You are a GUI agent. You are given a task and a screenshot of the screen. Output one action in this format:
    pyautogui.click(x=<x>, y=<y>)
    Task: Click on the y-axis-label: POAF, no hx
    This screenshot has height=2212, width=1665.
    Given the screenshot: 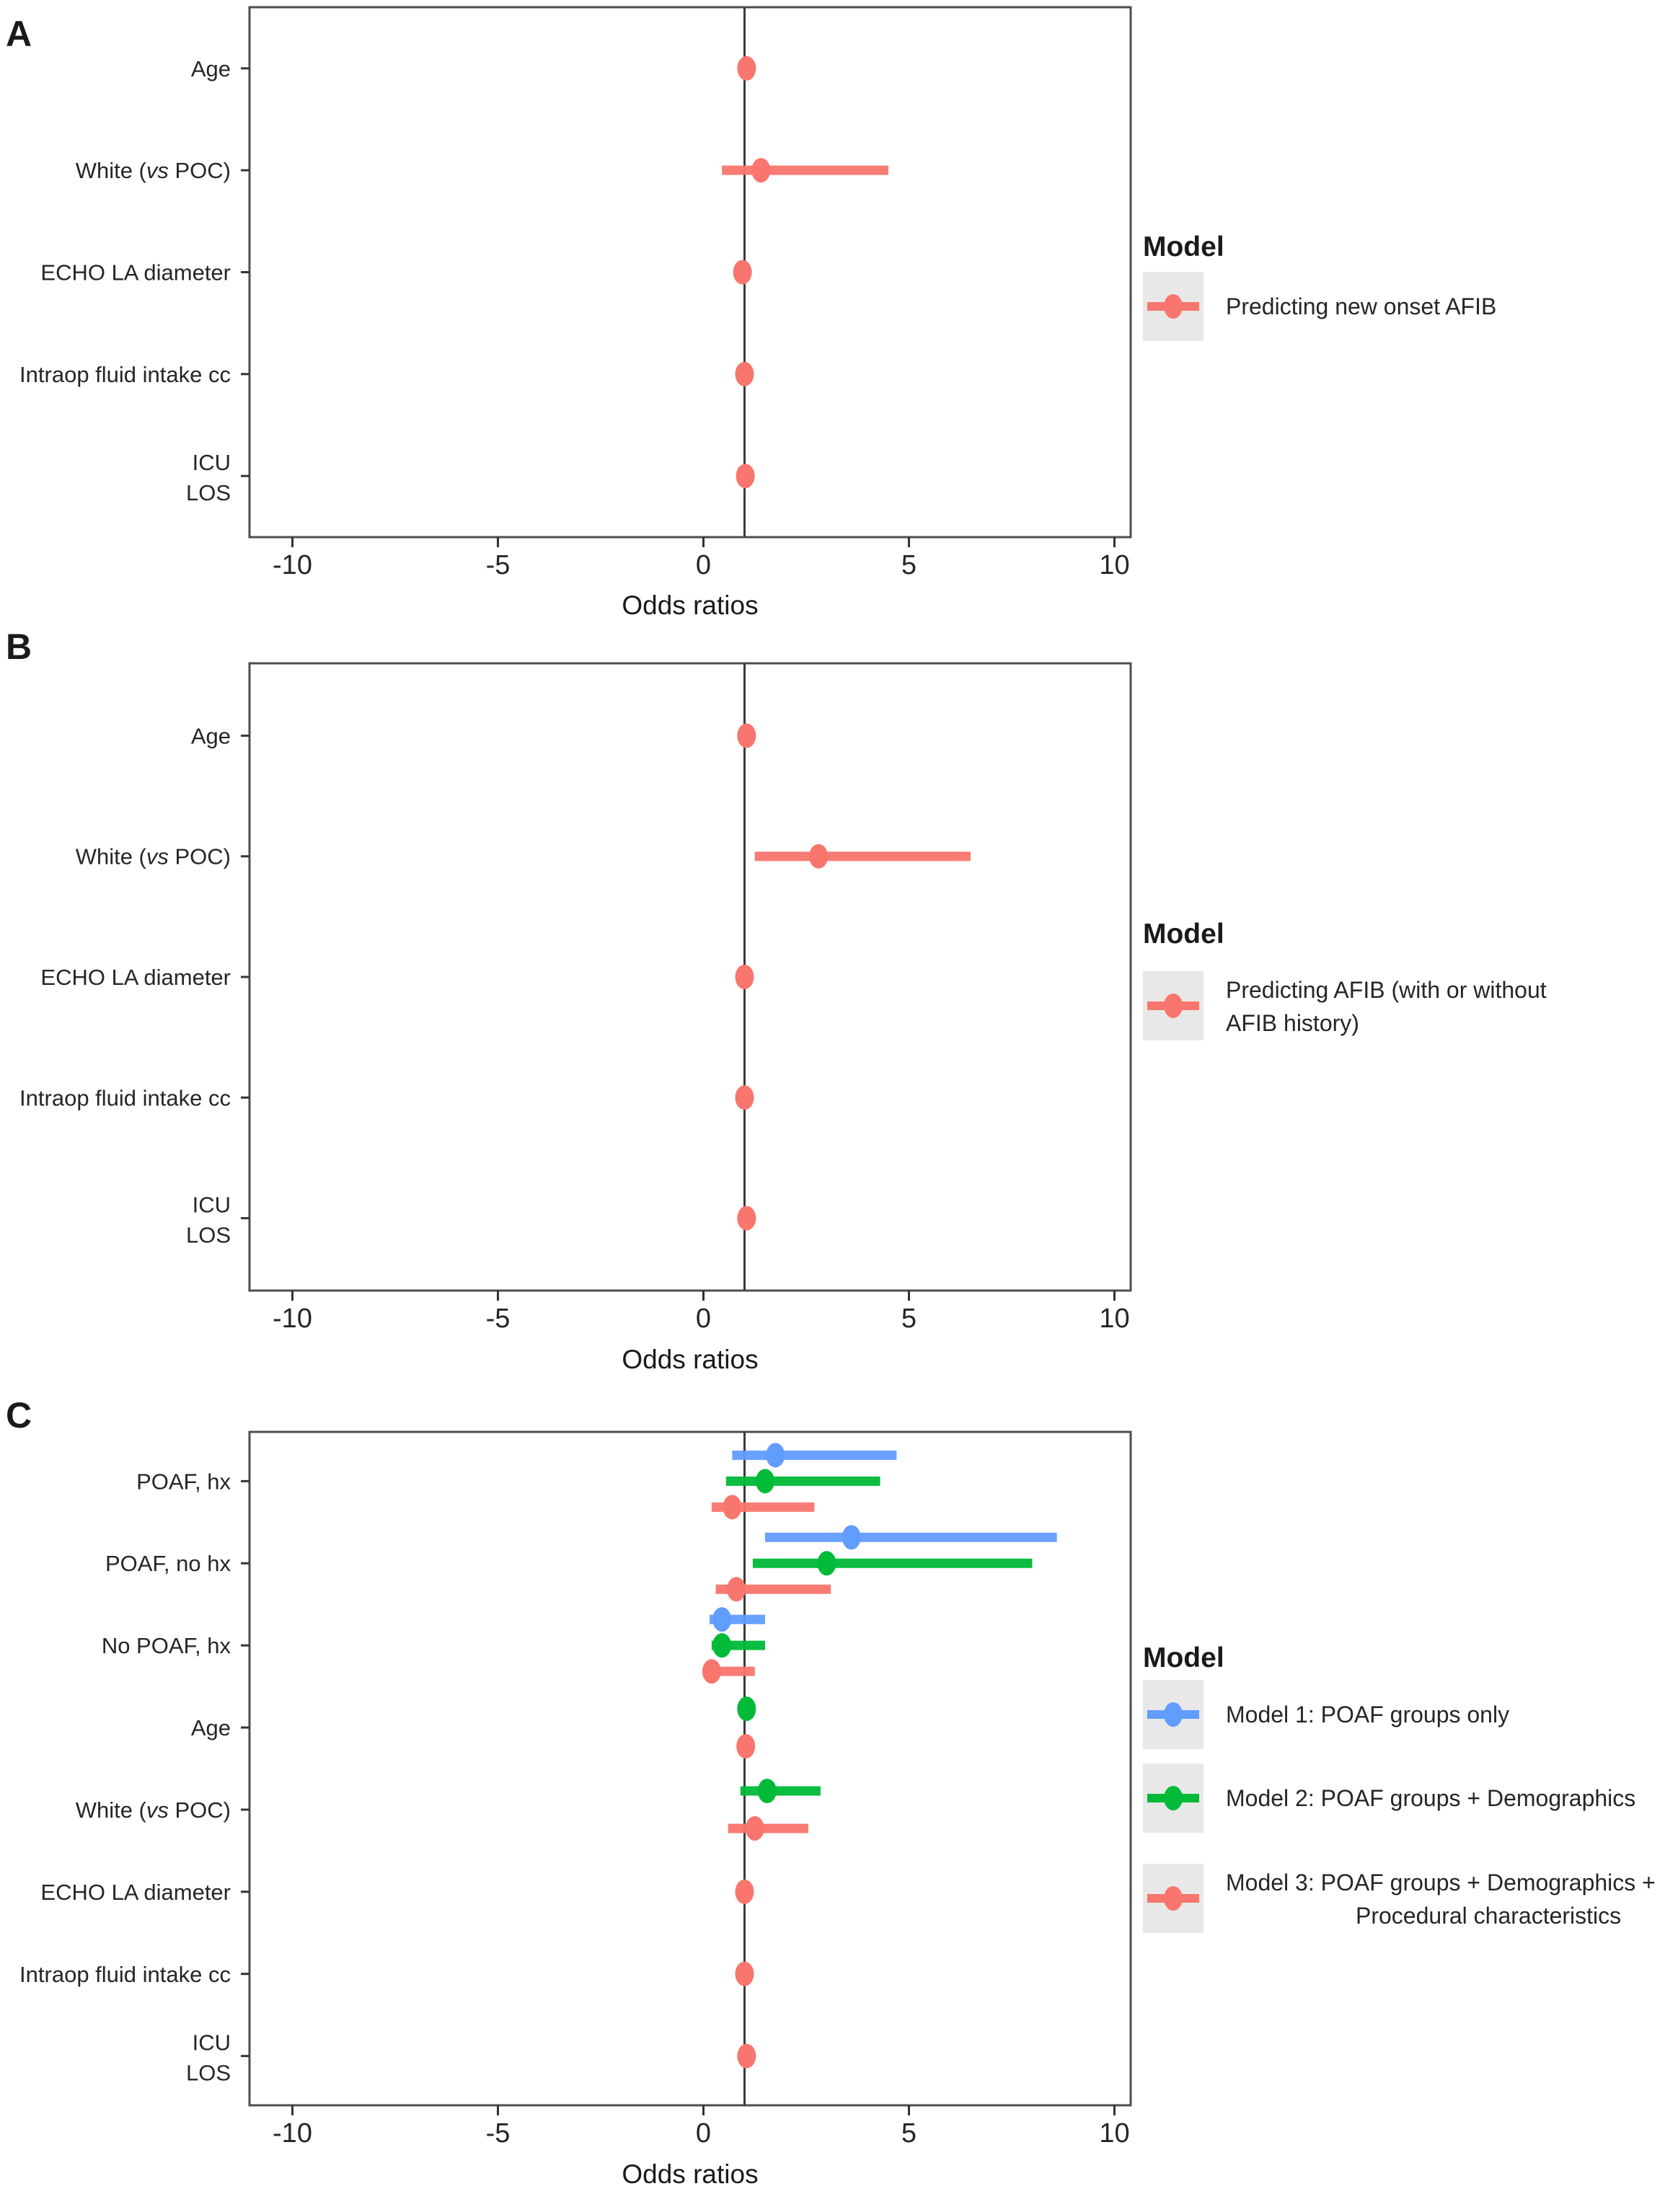 What is the action you would take?
    pyautogui.click(x=168, y=1563)
    